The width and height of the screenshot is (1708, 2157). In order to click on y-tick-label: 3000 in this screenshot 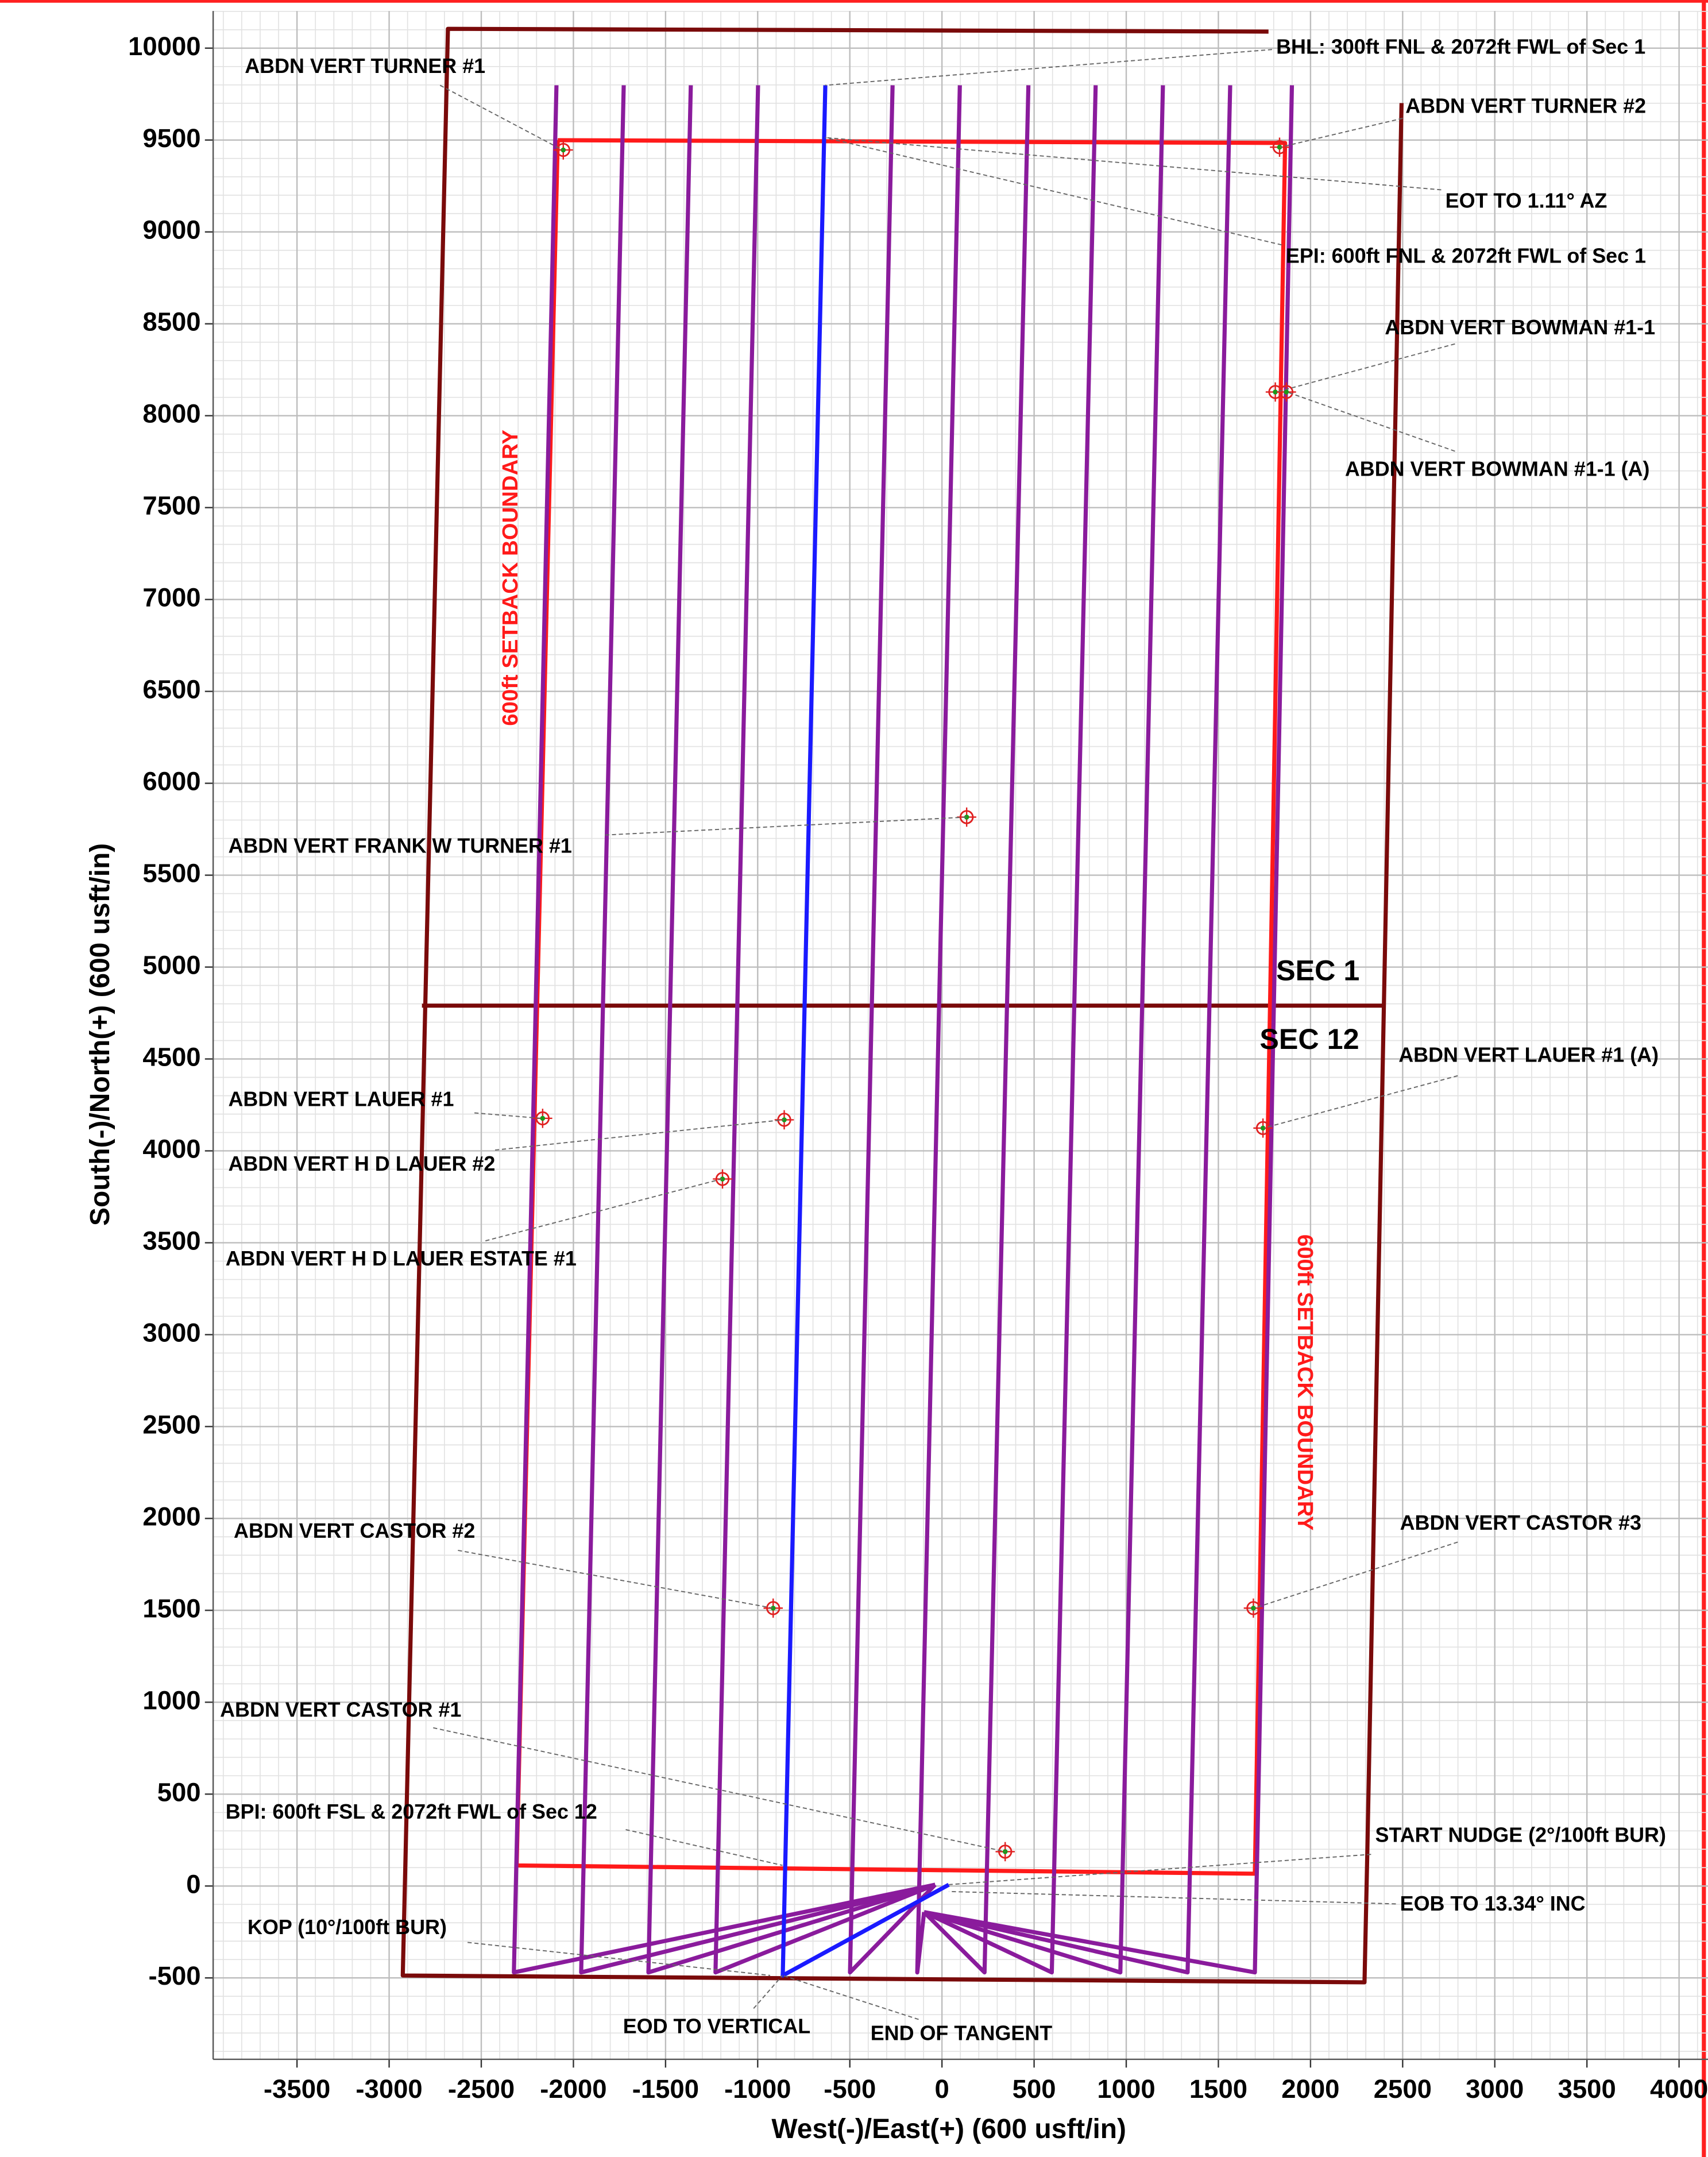, I will do `click(171, 1332)`.